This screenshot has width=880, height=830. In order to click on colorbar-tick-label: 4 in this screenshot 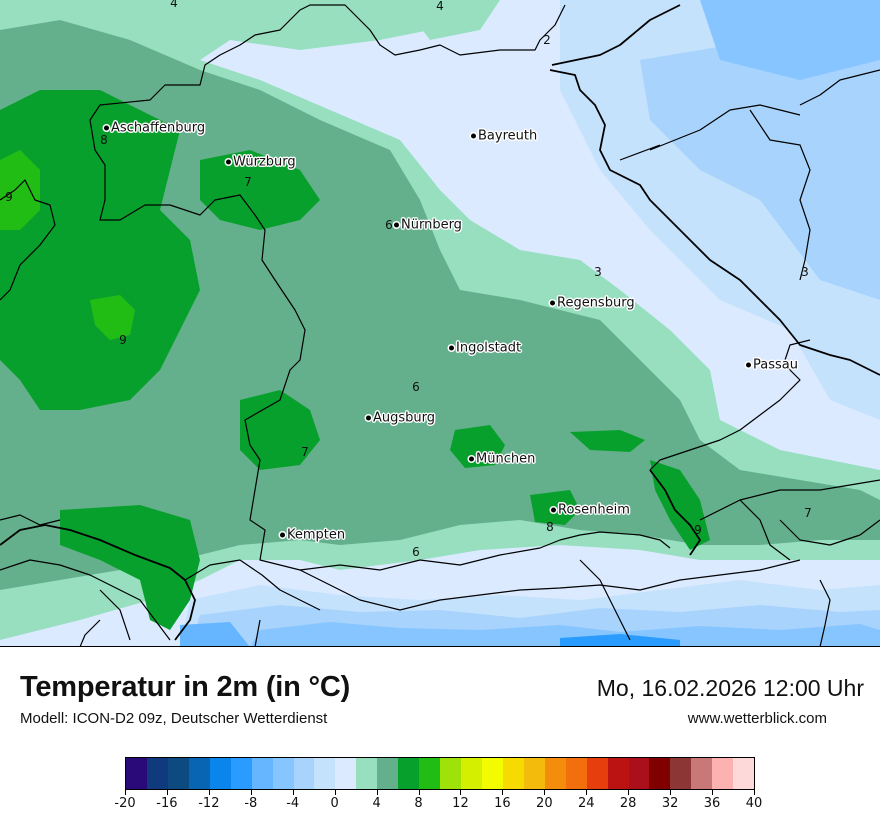, I will do `click(376, 803)`.